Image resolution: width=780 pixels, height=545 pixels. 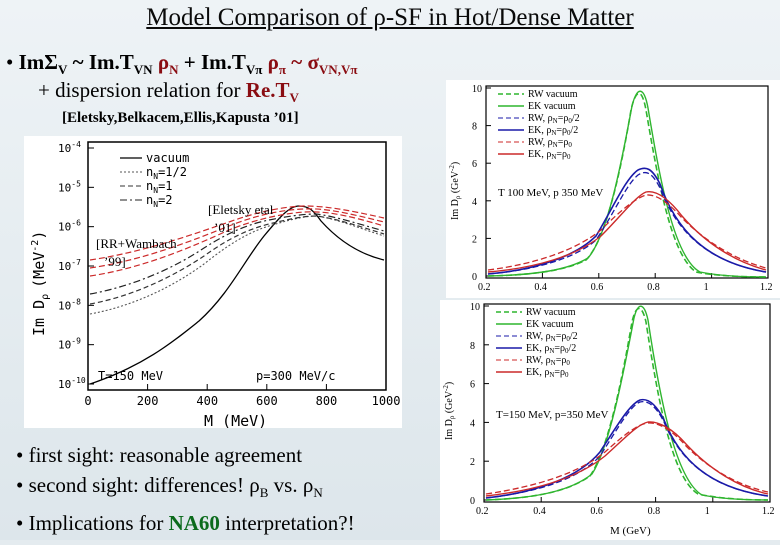 What do you see at coordinates (539, 511) in the screenshot?
I see `bottom_plot-xtick-label: 0.4` at bounding box center [539, 511].